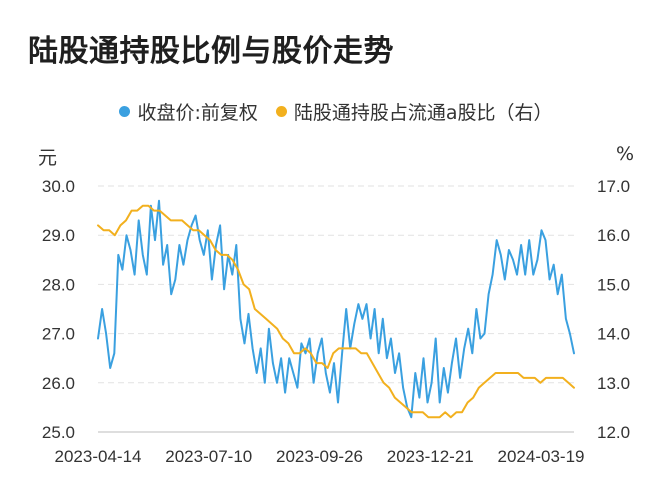 This screenshot has width=672, height=500. What do you see at coordinates (98, 456) in the screenshot?
I see `x-tick-label: 2023-04-14` at bounding box center [98, 456].